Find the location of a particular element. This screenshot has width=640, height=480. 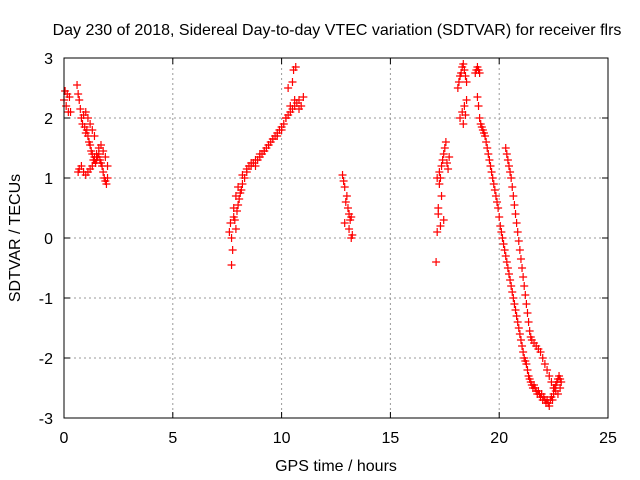

x-tick-label: 10 is located at coordinates (282, 438).